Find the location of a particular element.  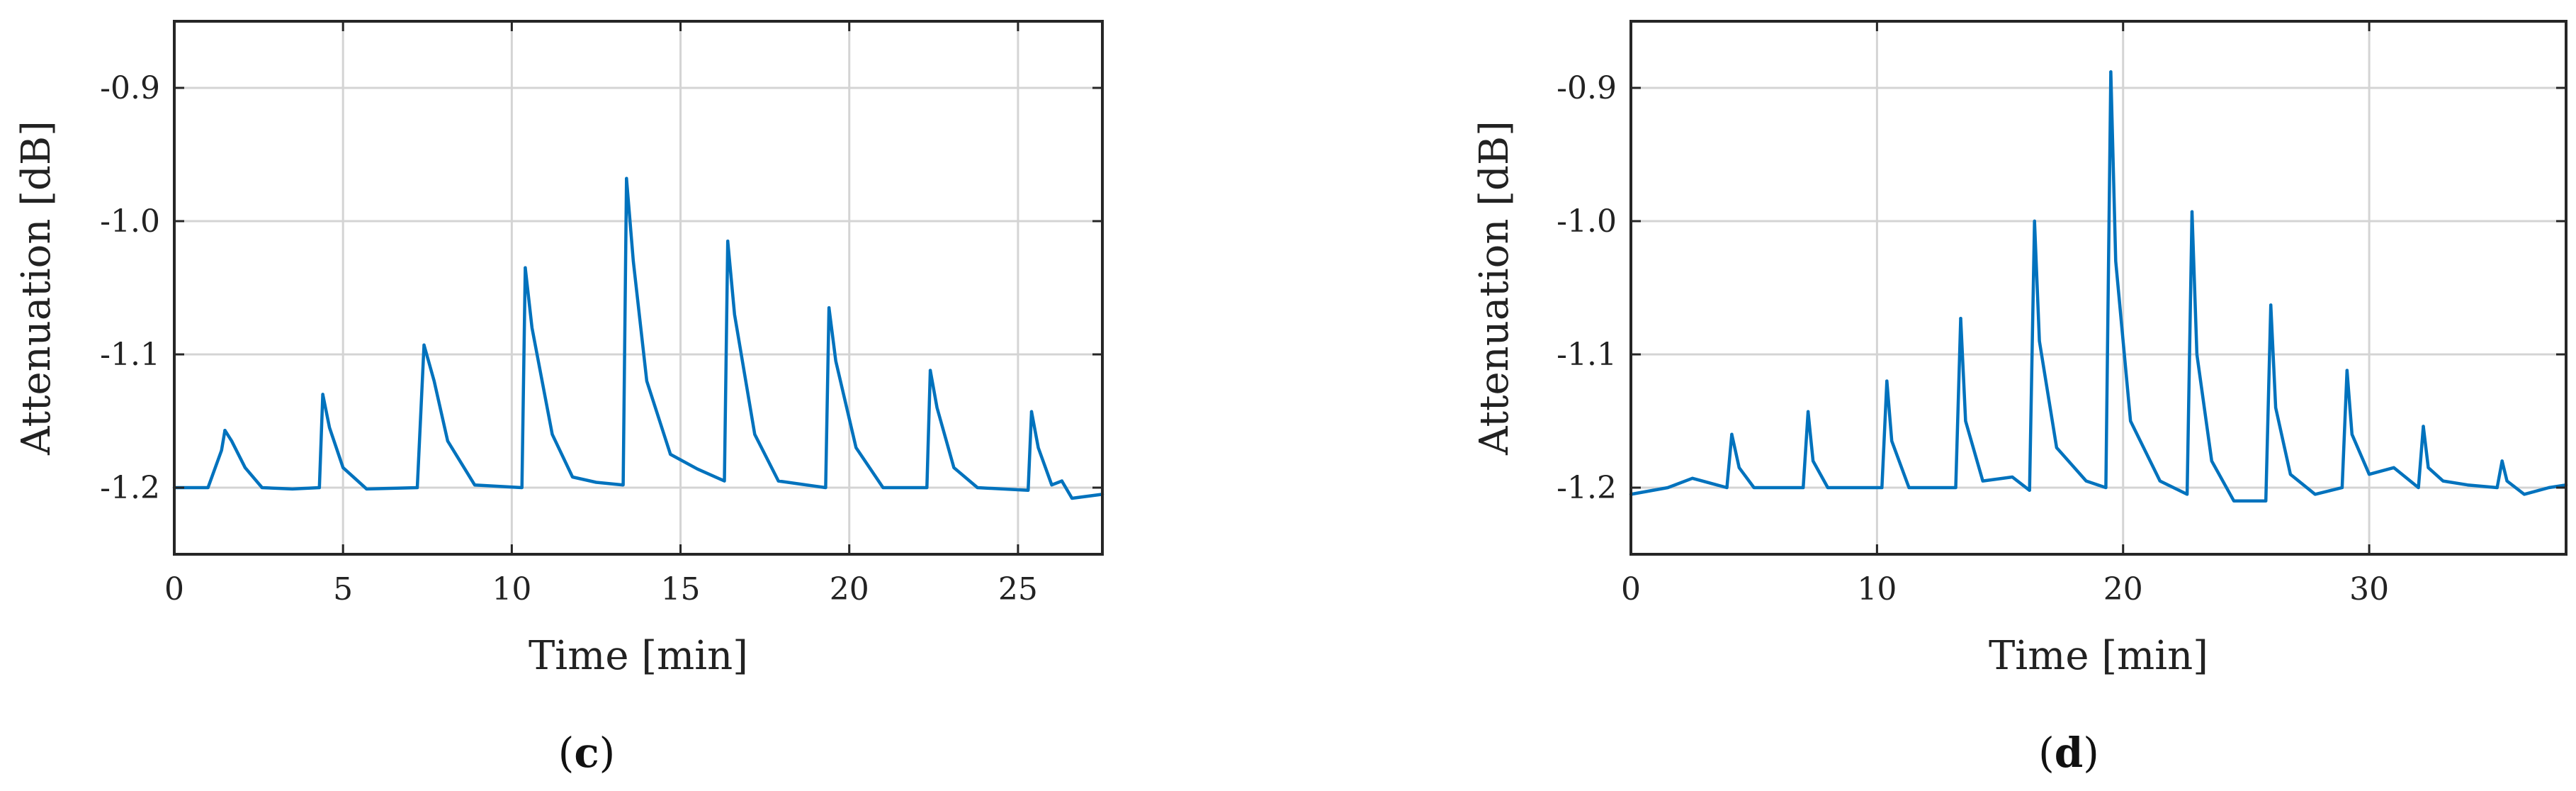

x-tick-label: 25 is located at coordinates (1018, 589).